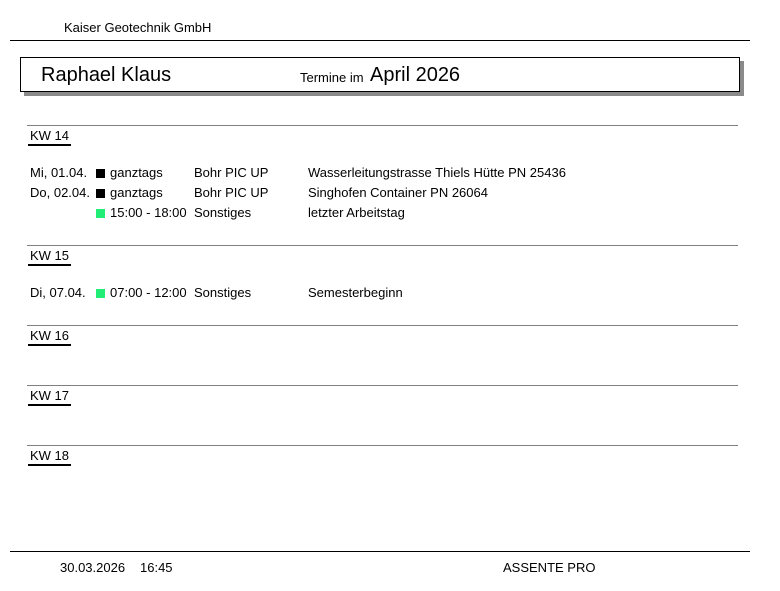 Image resolution: width=780 pixels, height=591 pixels. What do you see at coordinates (106, 75) in the screenshot?
I see `person-name: Raphael Klaus` at bounding box center [106, 75].